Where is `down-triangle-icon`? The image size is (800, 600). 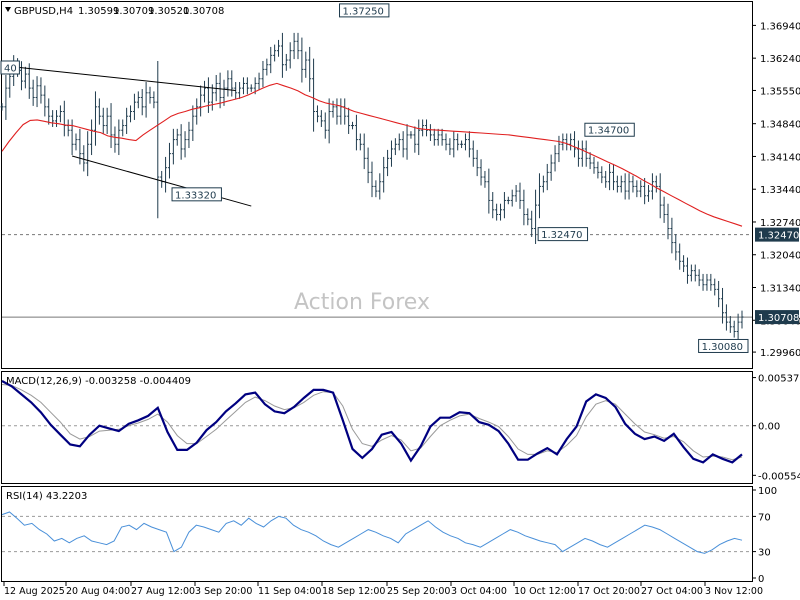 down-triangle-icon is located at coordinates (8, 9).